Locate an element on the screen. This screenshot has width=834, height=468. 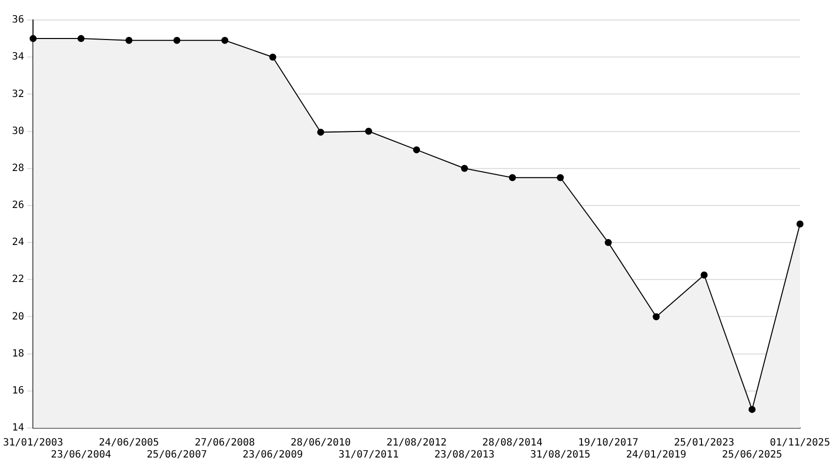
x-tick-label: 21/08/2012 is located at coordinates (416, 443).